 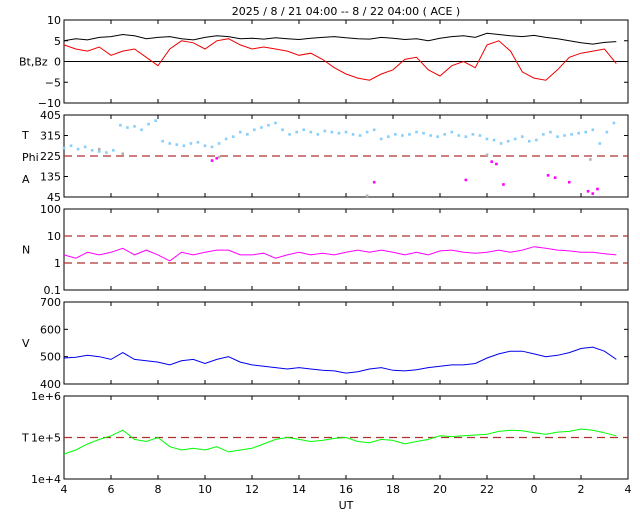 What do you see at coordinates (46, 438) in the screenshot?
I see `y-tick-label: 1e+5` at bounding box center [46, 438].